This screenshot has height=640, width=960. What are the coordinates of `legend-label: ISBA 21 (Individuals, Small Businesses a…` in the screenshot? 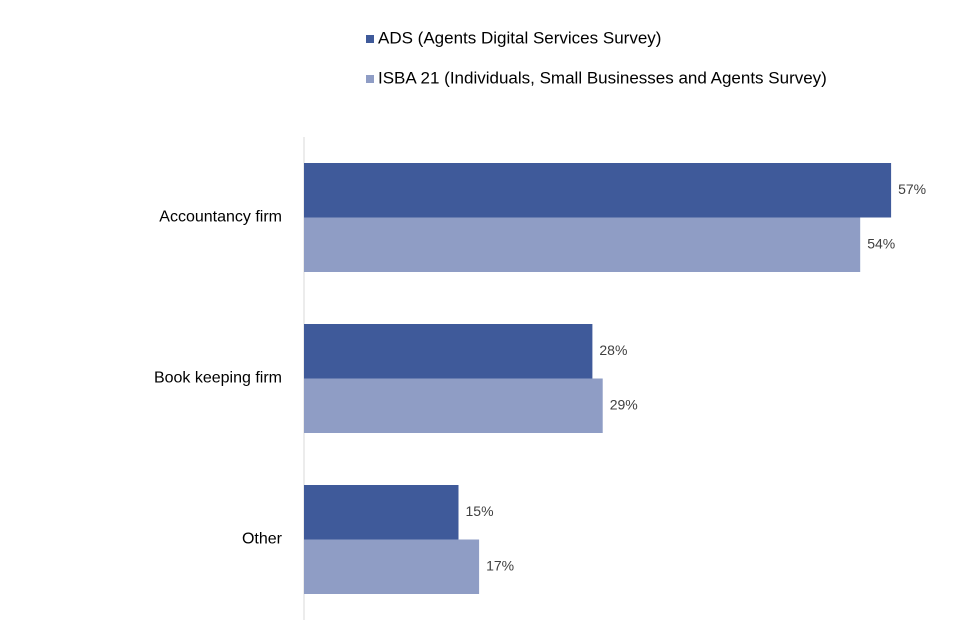 It's located at (602, 77).